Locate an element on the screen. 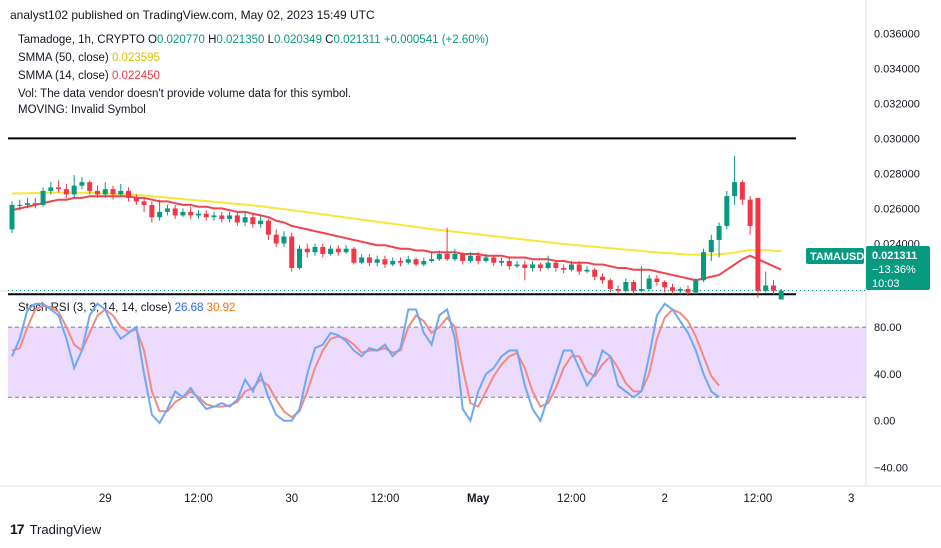  moving-note: MOVING: Invalid Symbol is located at coordinates (82, 110).